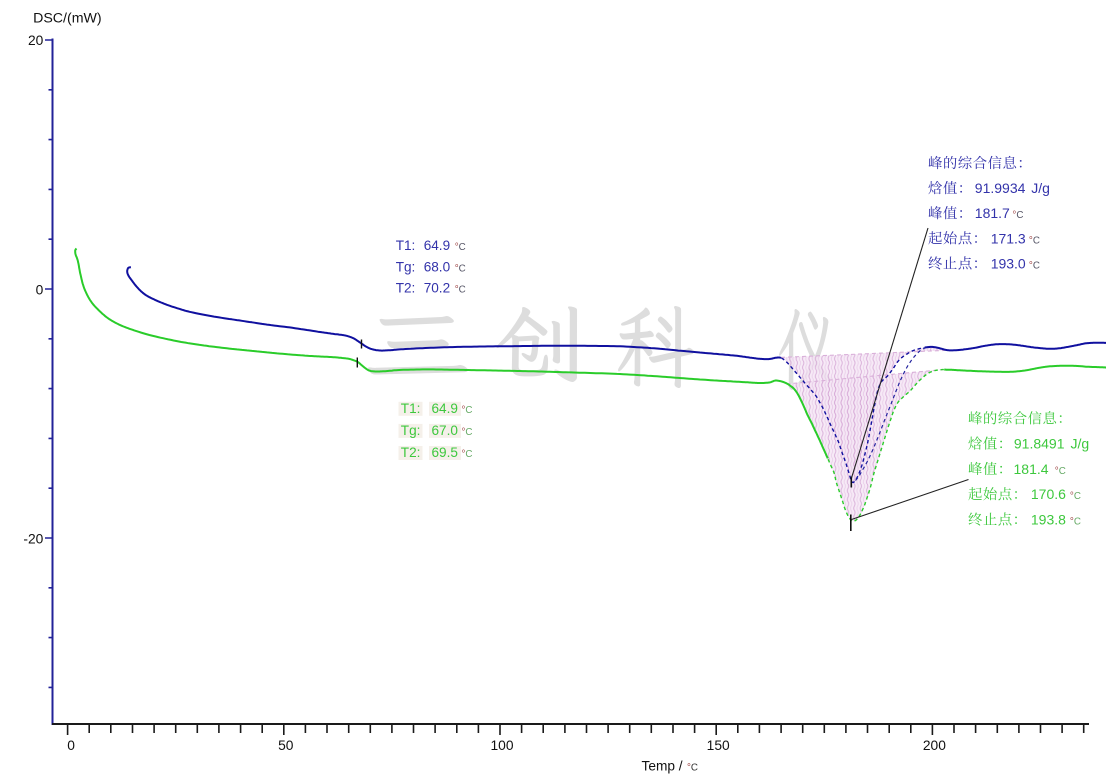  What do you see at coordinates (1039, 444) in the screenshot?
I see `svg-text: 91.8491` at bounding box center [1039, 444].